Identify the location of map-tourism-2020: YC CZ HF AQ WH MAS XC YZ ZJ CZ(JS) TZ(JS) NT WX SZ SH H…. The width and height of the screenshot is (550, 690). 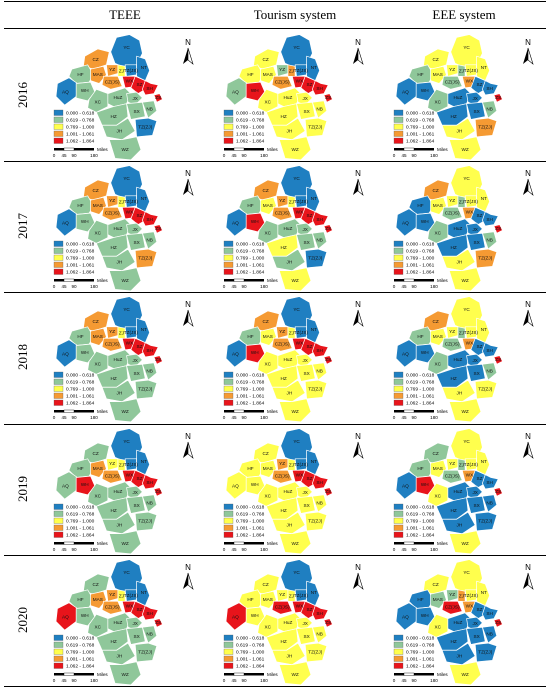
(295, 623).